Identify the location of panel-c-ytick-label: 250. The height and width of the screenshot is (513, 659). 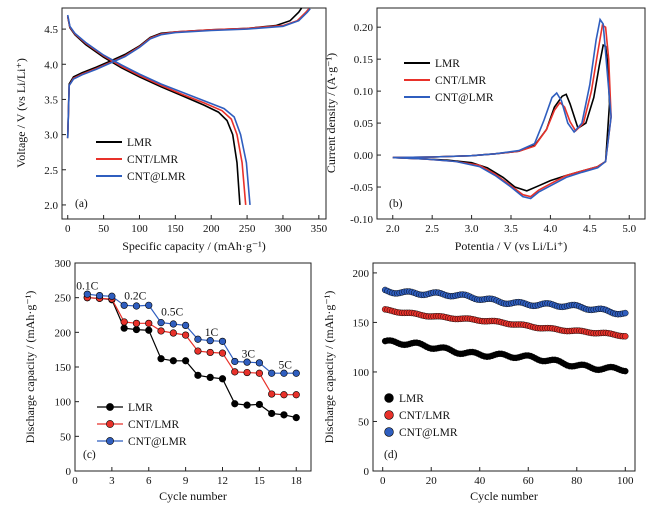
(63, 299).